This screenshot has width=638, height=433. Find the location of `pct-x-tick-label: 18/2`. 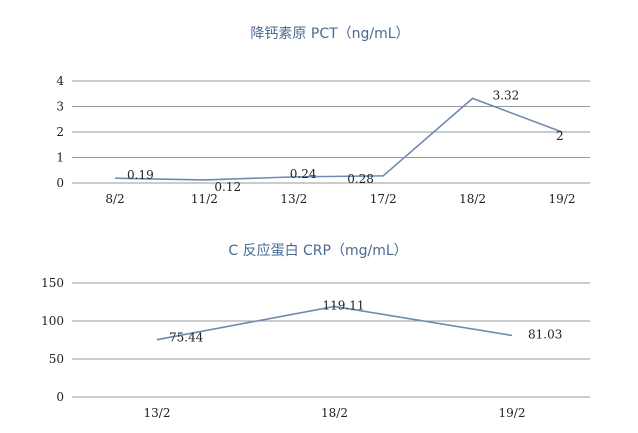

pct-x-tick-label: 18/2 is located at coordinates (472, 199).